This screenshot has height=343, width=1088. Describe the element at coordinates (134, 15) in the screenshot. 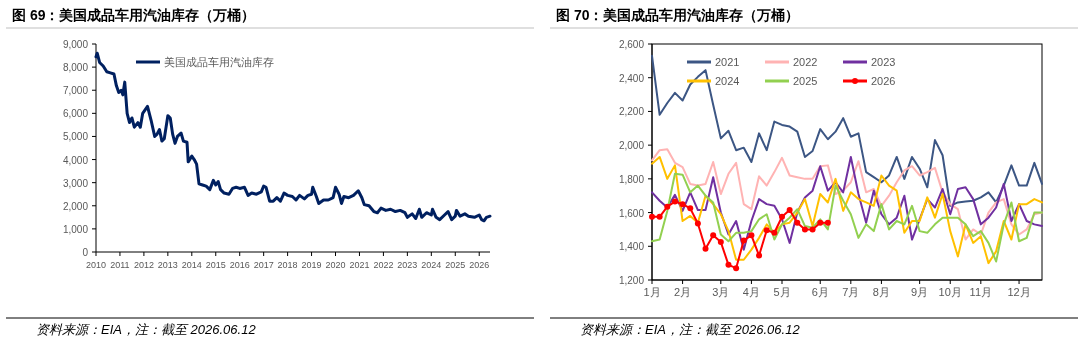

I see `chart-title: 图 69：美国成品车用汽油库存（万桶）` at that location.